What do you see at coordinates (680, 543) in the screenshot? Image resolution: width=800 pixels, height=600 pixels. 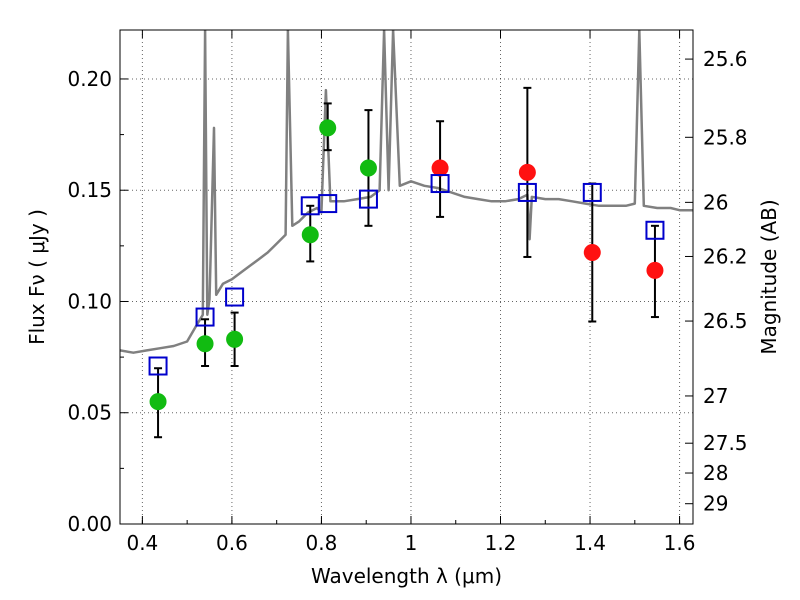 I see `x-tick-label: 1.6` at bounding box center [680, 543].